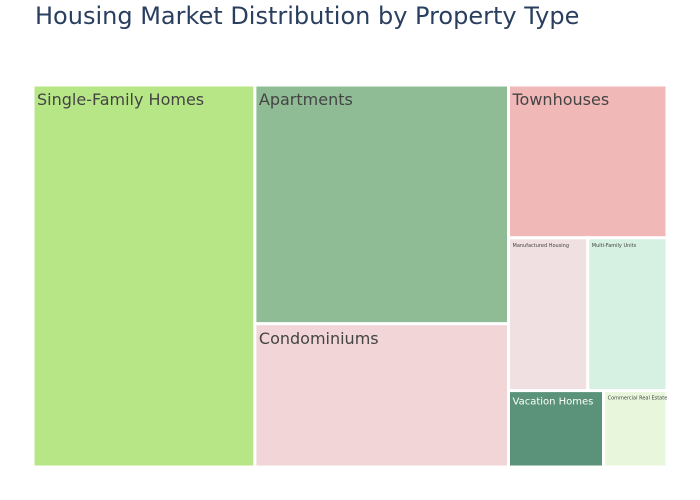  I want to click on treemap-tile-manufactured-housing: Manufactured Housing, so click(548, 314).